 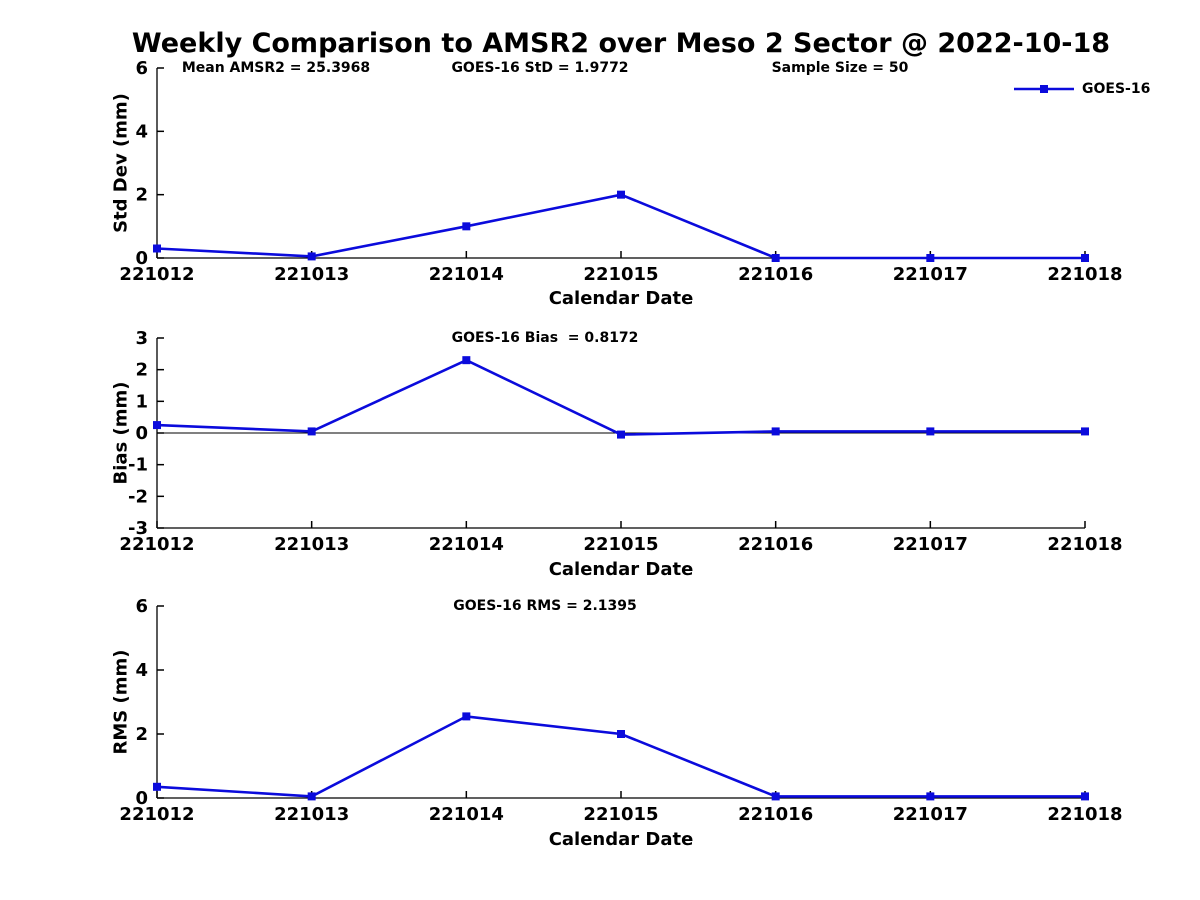 I want to click on y-axis-label-bias: Bias (mm), so click(x=121, y=433).